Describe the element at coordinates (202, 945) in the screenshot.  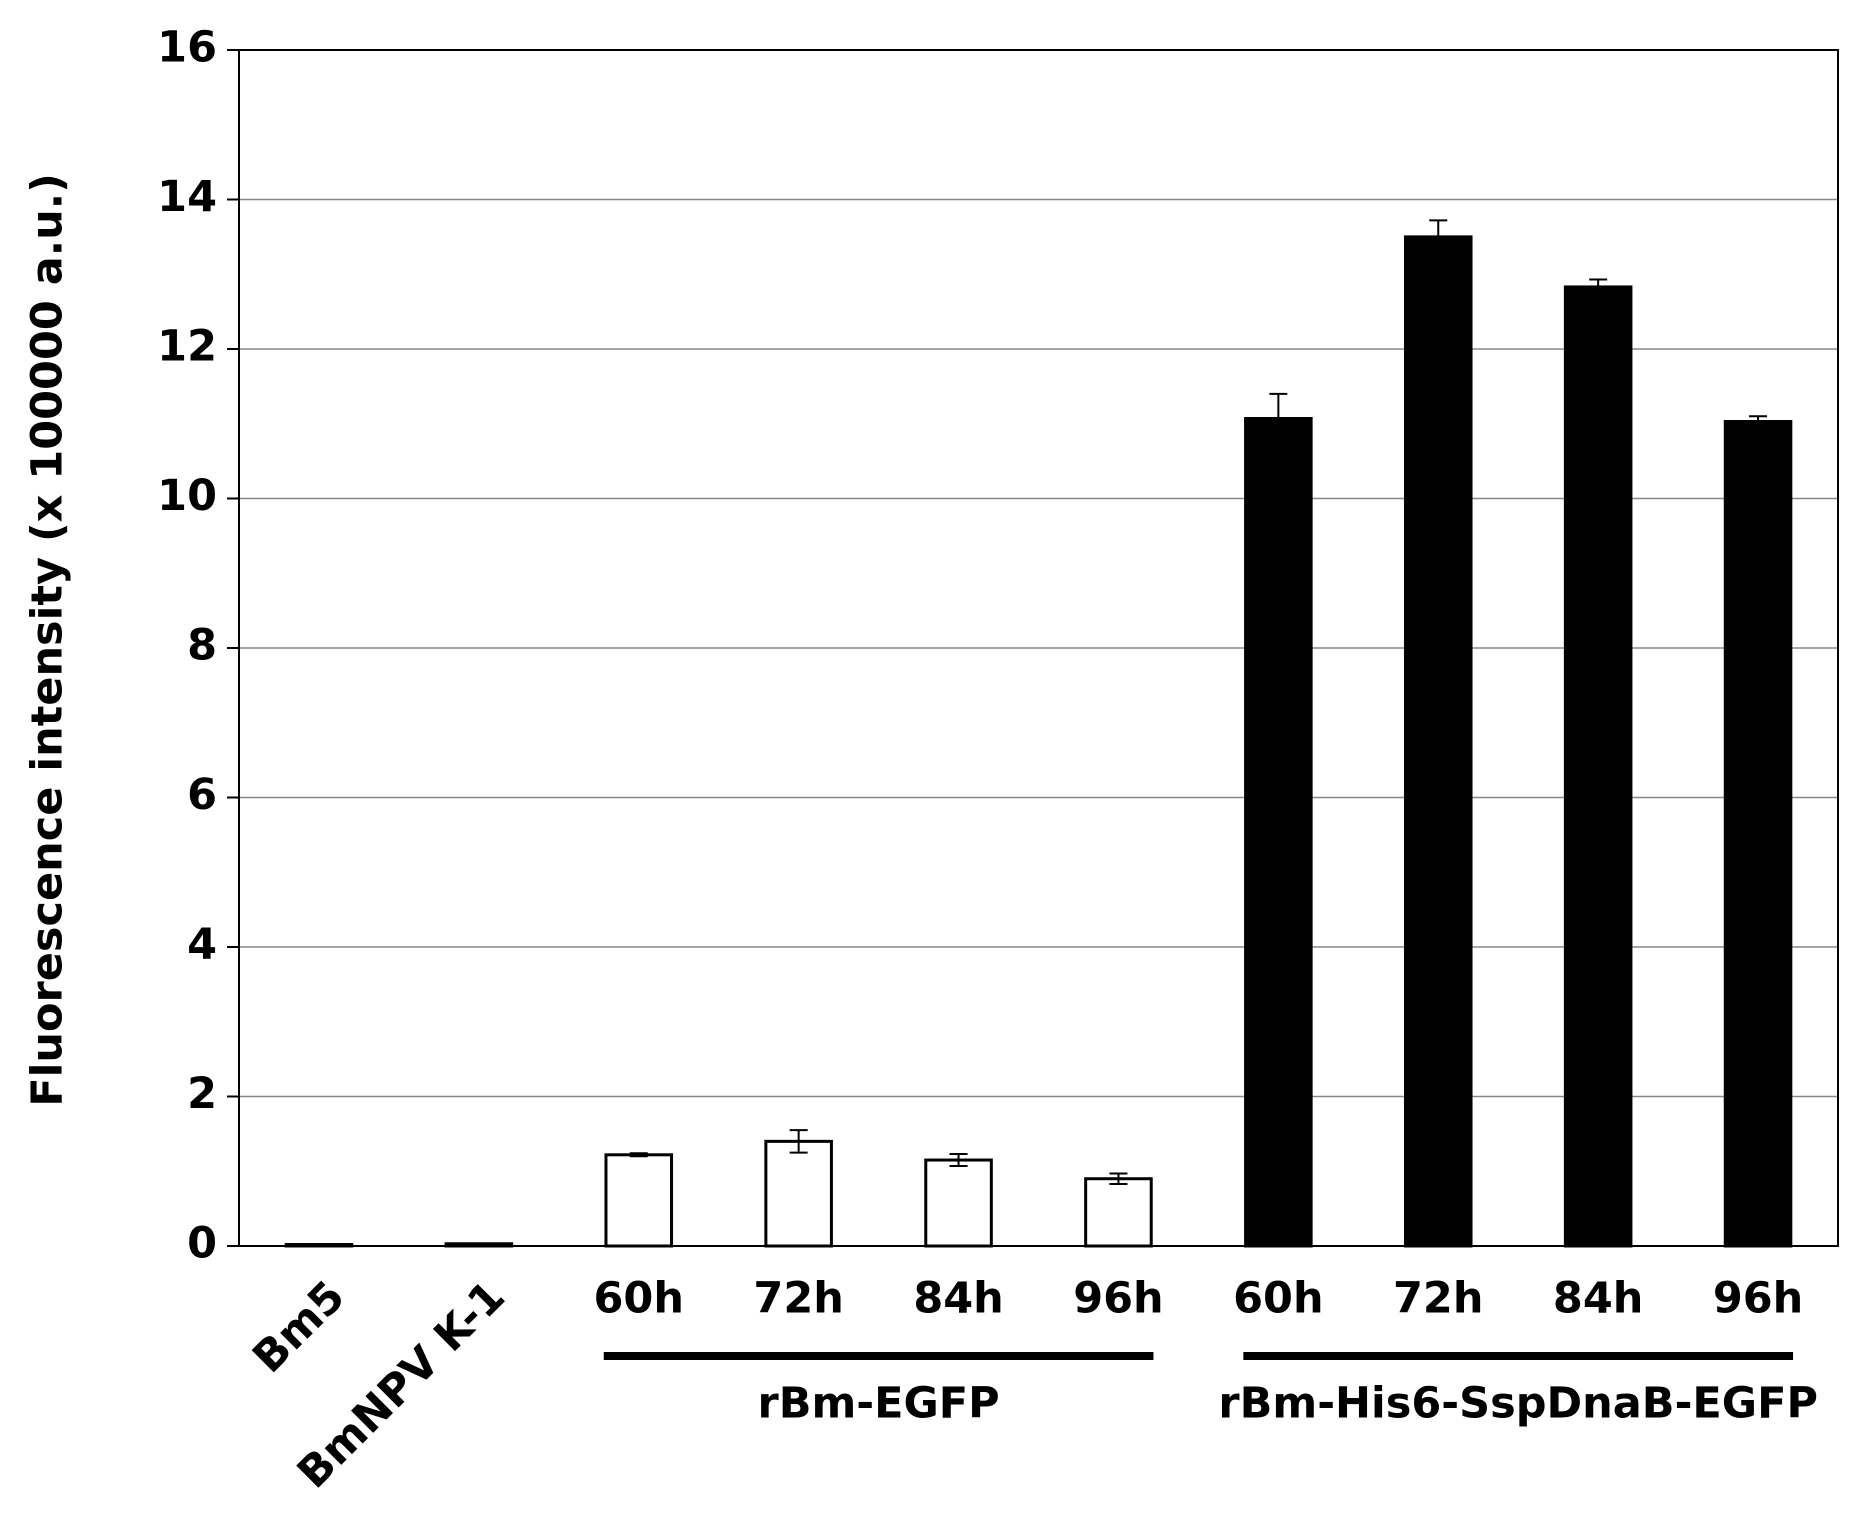
I see `y-tick-label: 4` at that location.